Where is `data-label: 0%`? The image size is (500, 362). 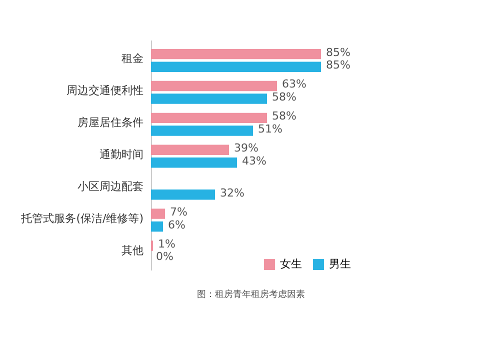
data-label: 0% is located at coordinates (165, 257).